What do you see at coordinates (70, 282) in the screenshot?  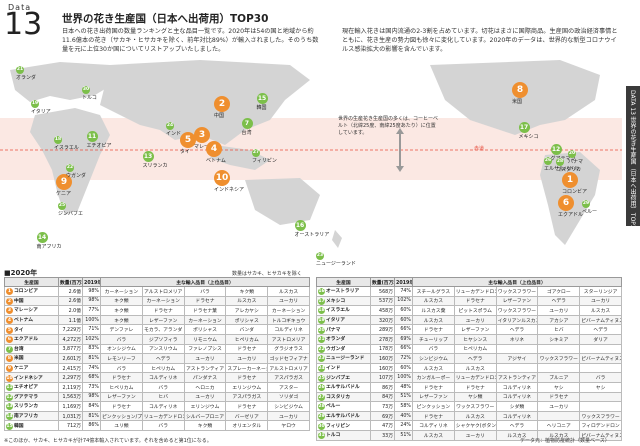 I see `col-quantity: 数量(百万本)` at bounding box center [70, 282].